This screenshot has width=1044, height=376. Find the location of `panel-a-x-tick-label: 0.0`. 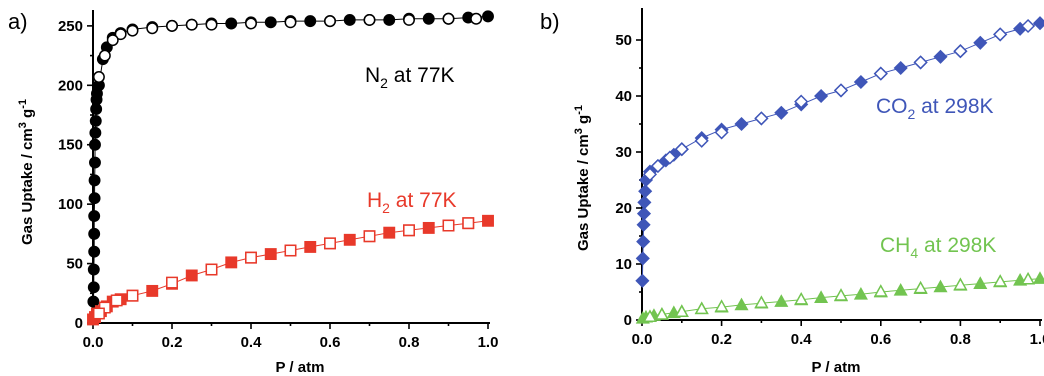

panel-a-x-tick-label: 0.0 is located at coordinates (93, 342).